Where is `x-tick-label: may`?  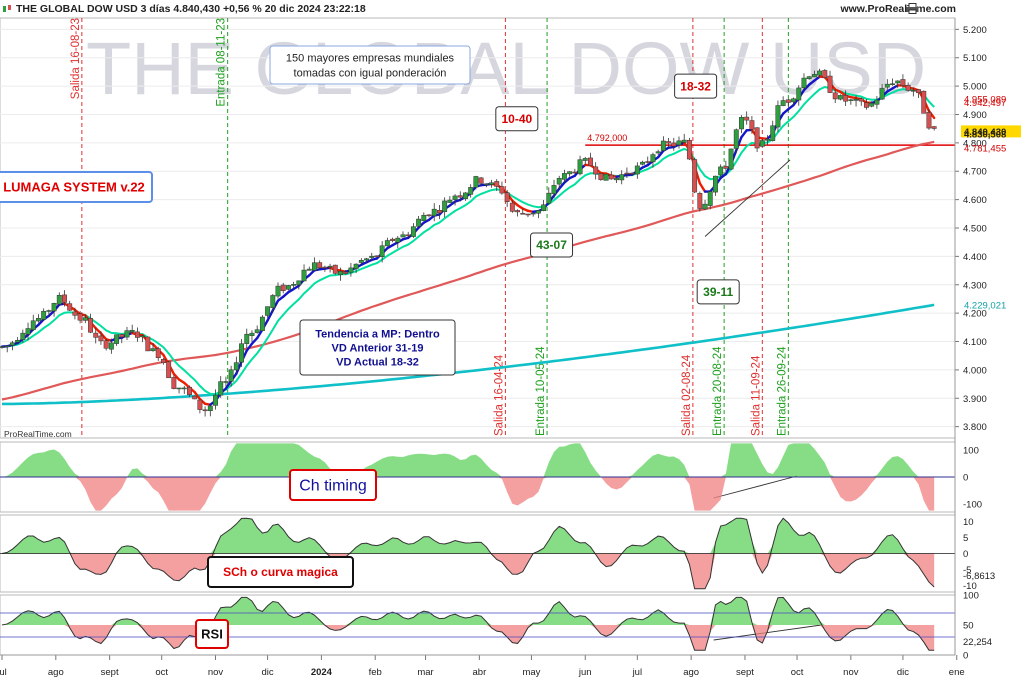 x-tick-label: may is located at coordinates (531, 672).